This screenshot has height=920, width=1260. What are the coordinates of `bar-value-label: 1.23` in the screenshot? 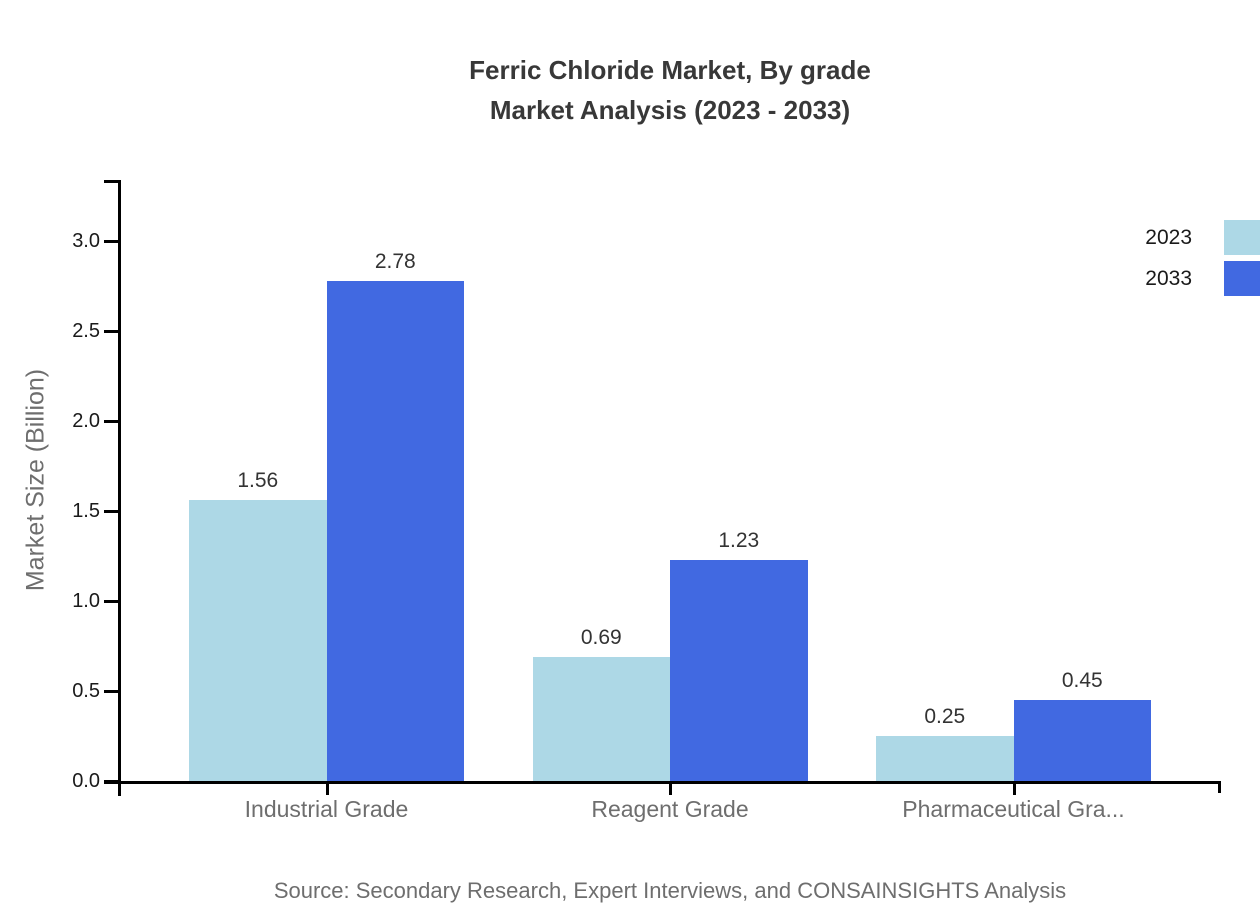 It's located at (739, 540).